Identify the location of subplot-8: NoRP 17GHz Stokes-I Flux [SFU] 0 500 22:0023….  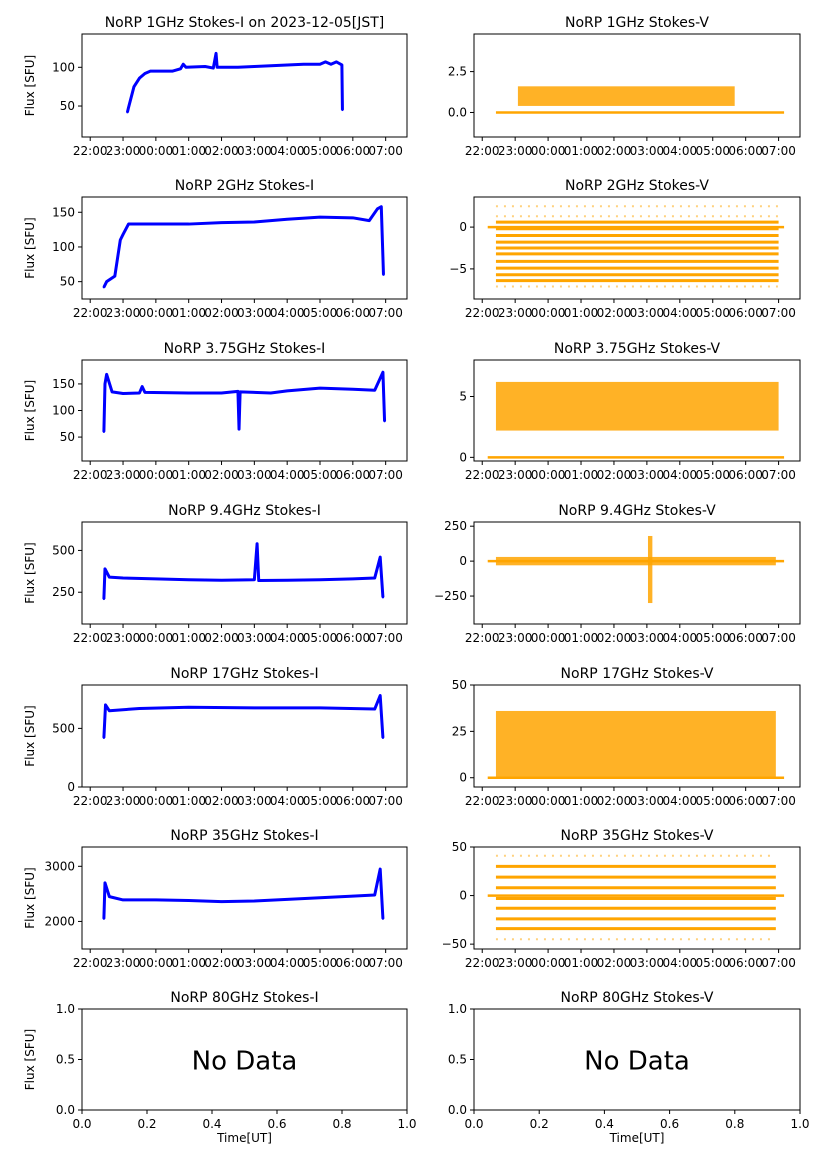
(215, 737).